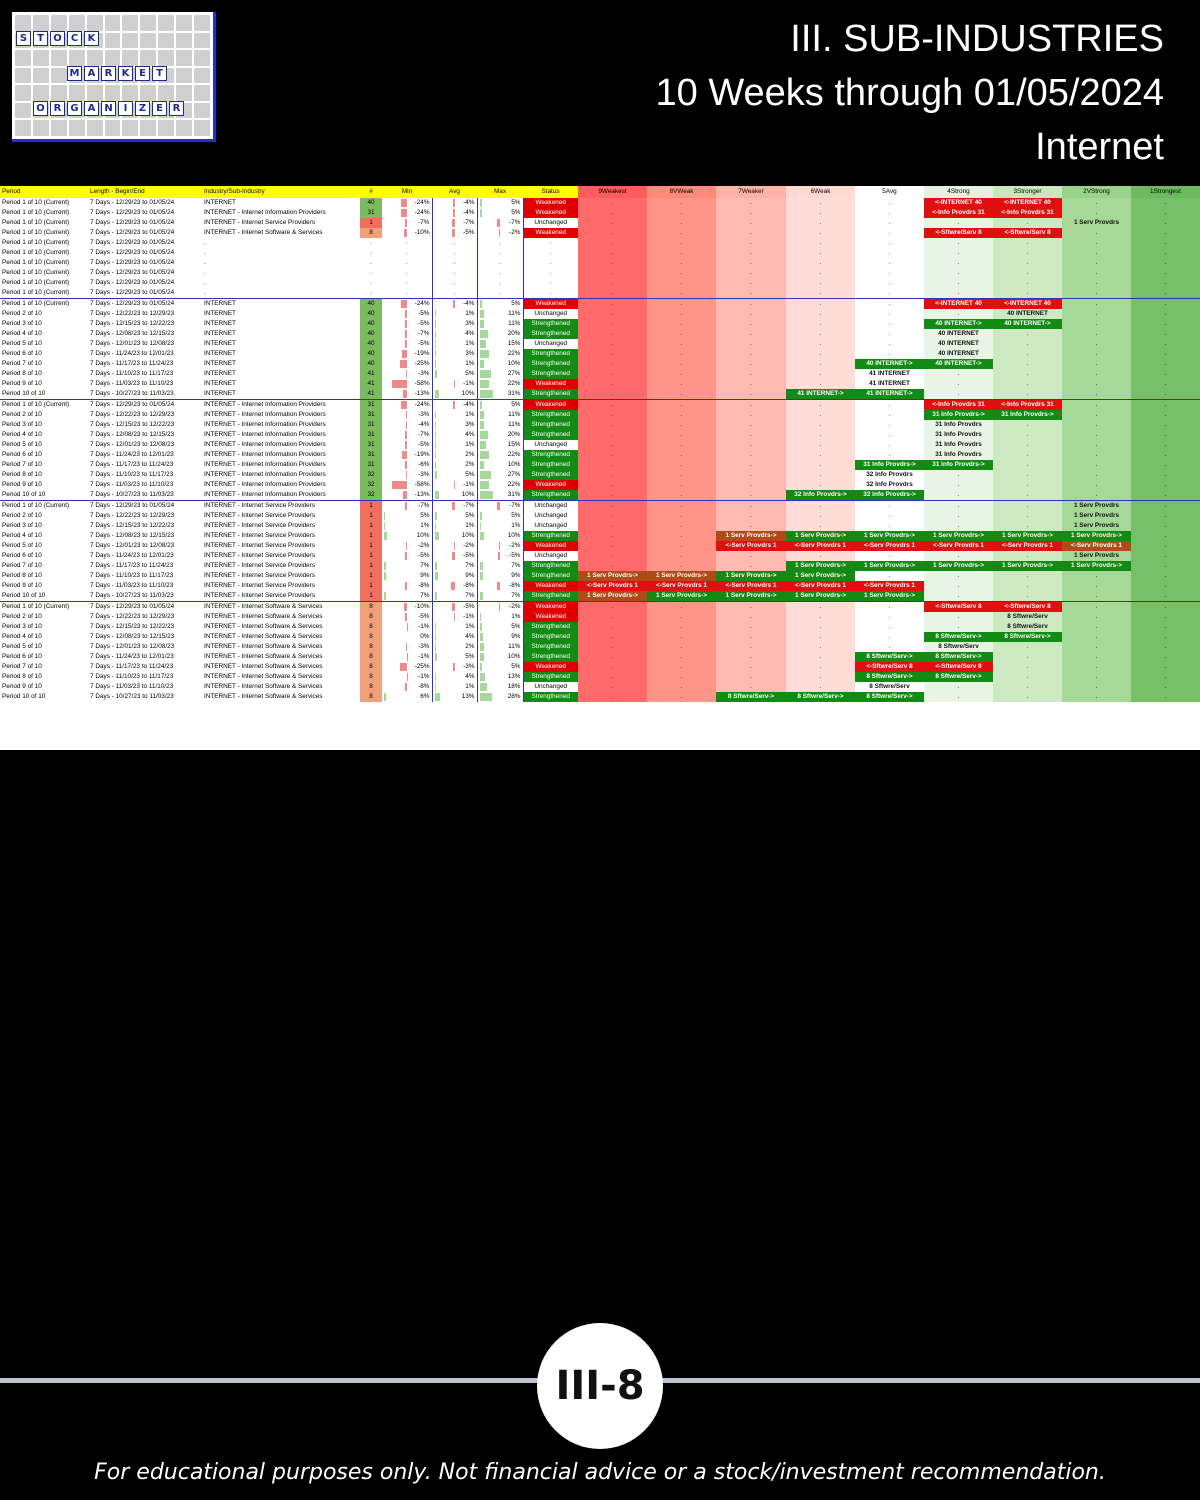  Describe the element at coordinates (407, 586) in the screenshot. I see `min-cell: -8%` at that location.